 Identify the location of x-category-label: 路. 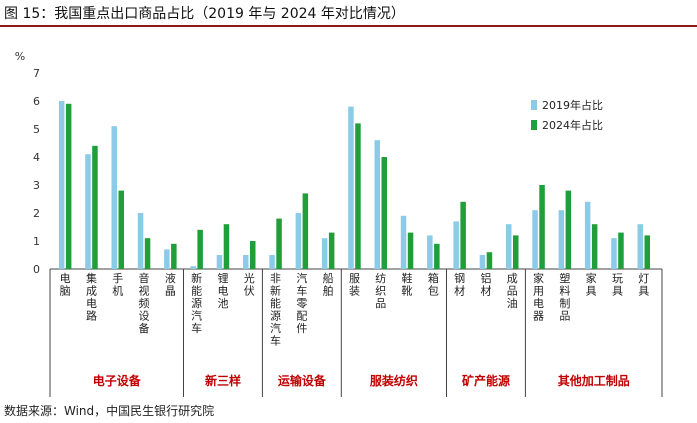
(91, 316).